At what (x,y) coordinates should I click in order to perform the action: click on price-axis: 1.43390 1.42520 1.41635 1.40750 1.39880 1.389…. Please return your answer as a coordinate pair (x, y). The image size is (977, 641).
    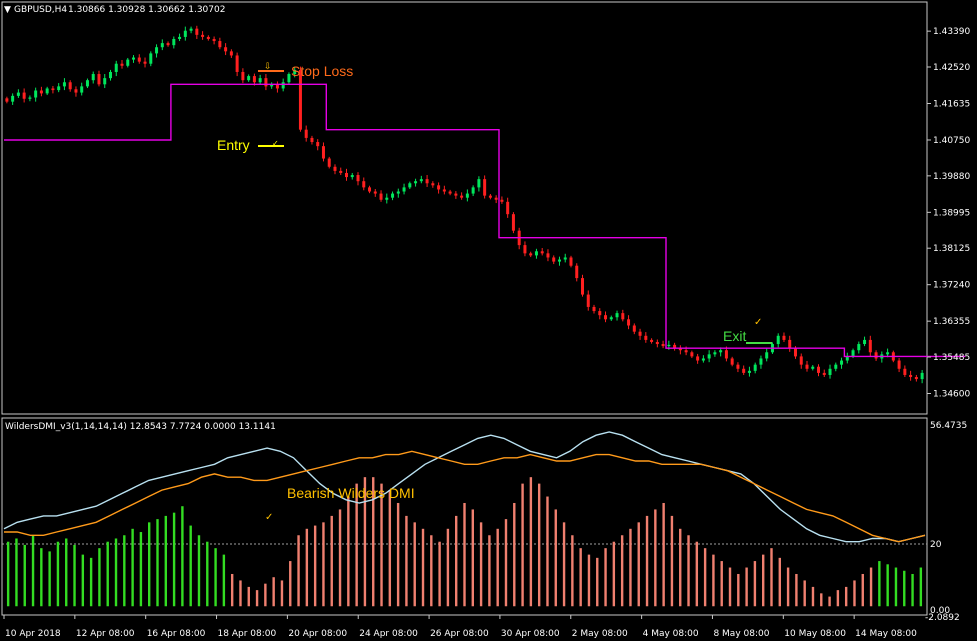
    Looking at the image, I should click on (948, 213).